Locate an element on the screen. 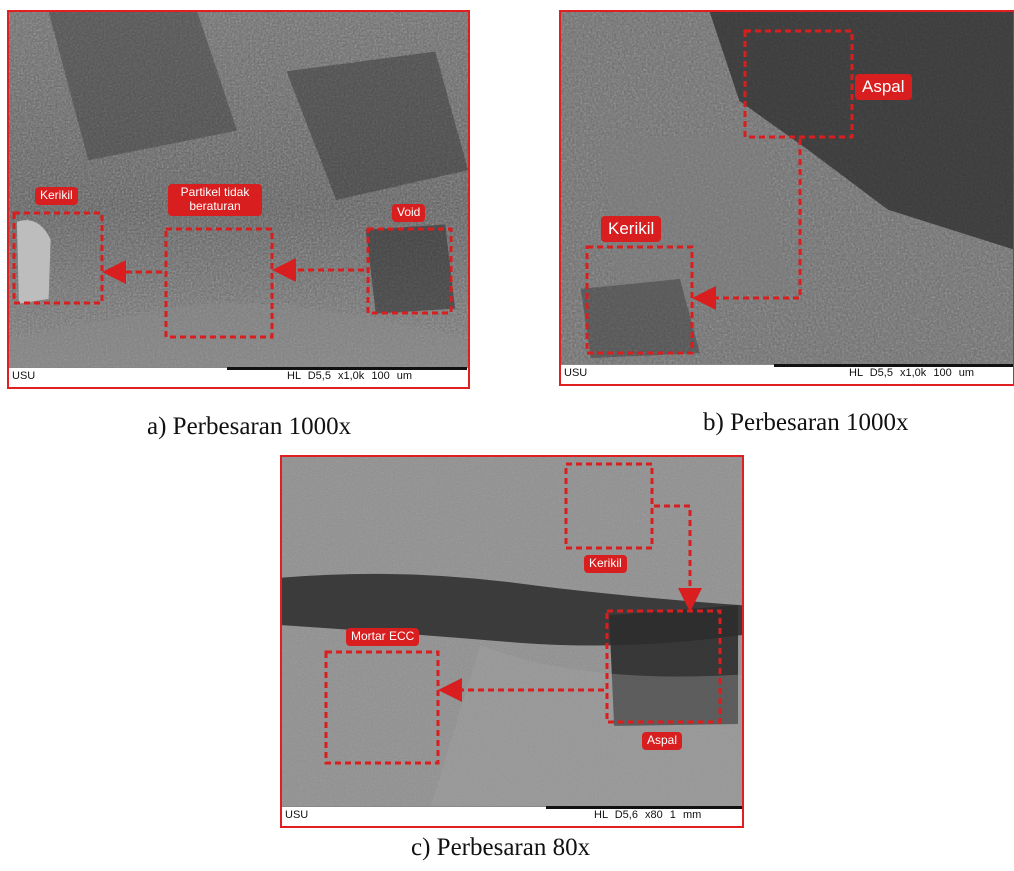 The height and width of the screenshot is (871, 1014). micrograph-metadata-c: HL D5,6 x80 1 mm is located at coordinates (648, 815).